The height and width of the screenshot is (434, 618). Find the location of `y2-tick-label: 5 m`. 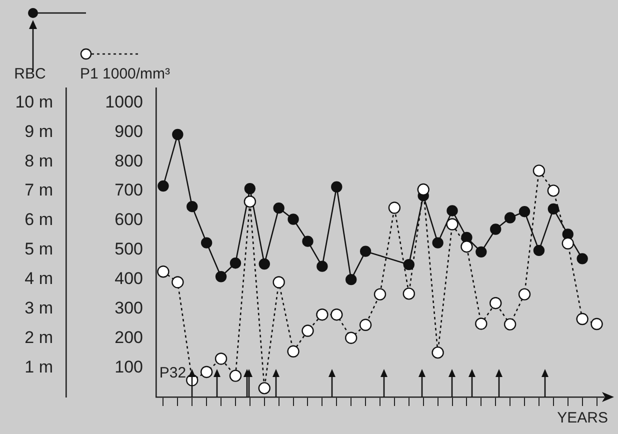

y2-tick-label: 5 m is located at coordinates (38, 249).